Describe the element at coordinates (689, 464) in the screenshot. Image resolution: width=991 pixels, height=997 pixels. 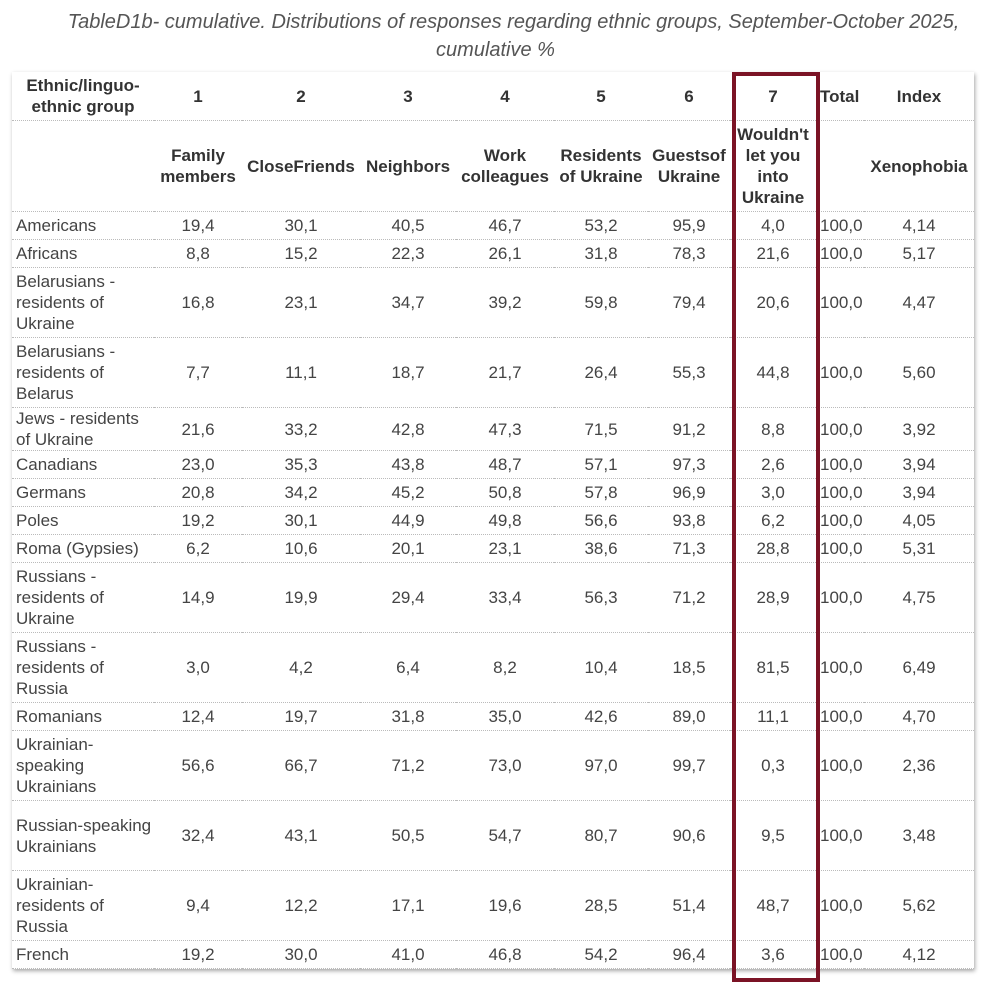
I see `cell-col-6: 97,3` at that location.